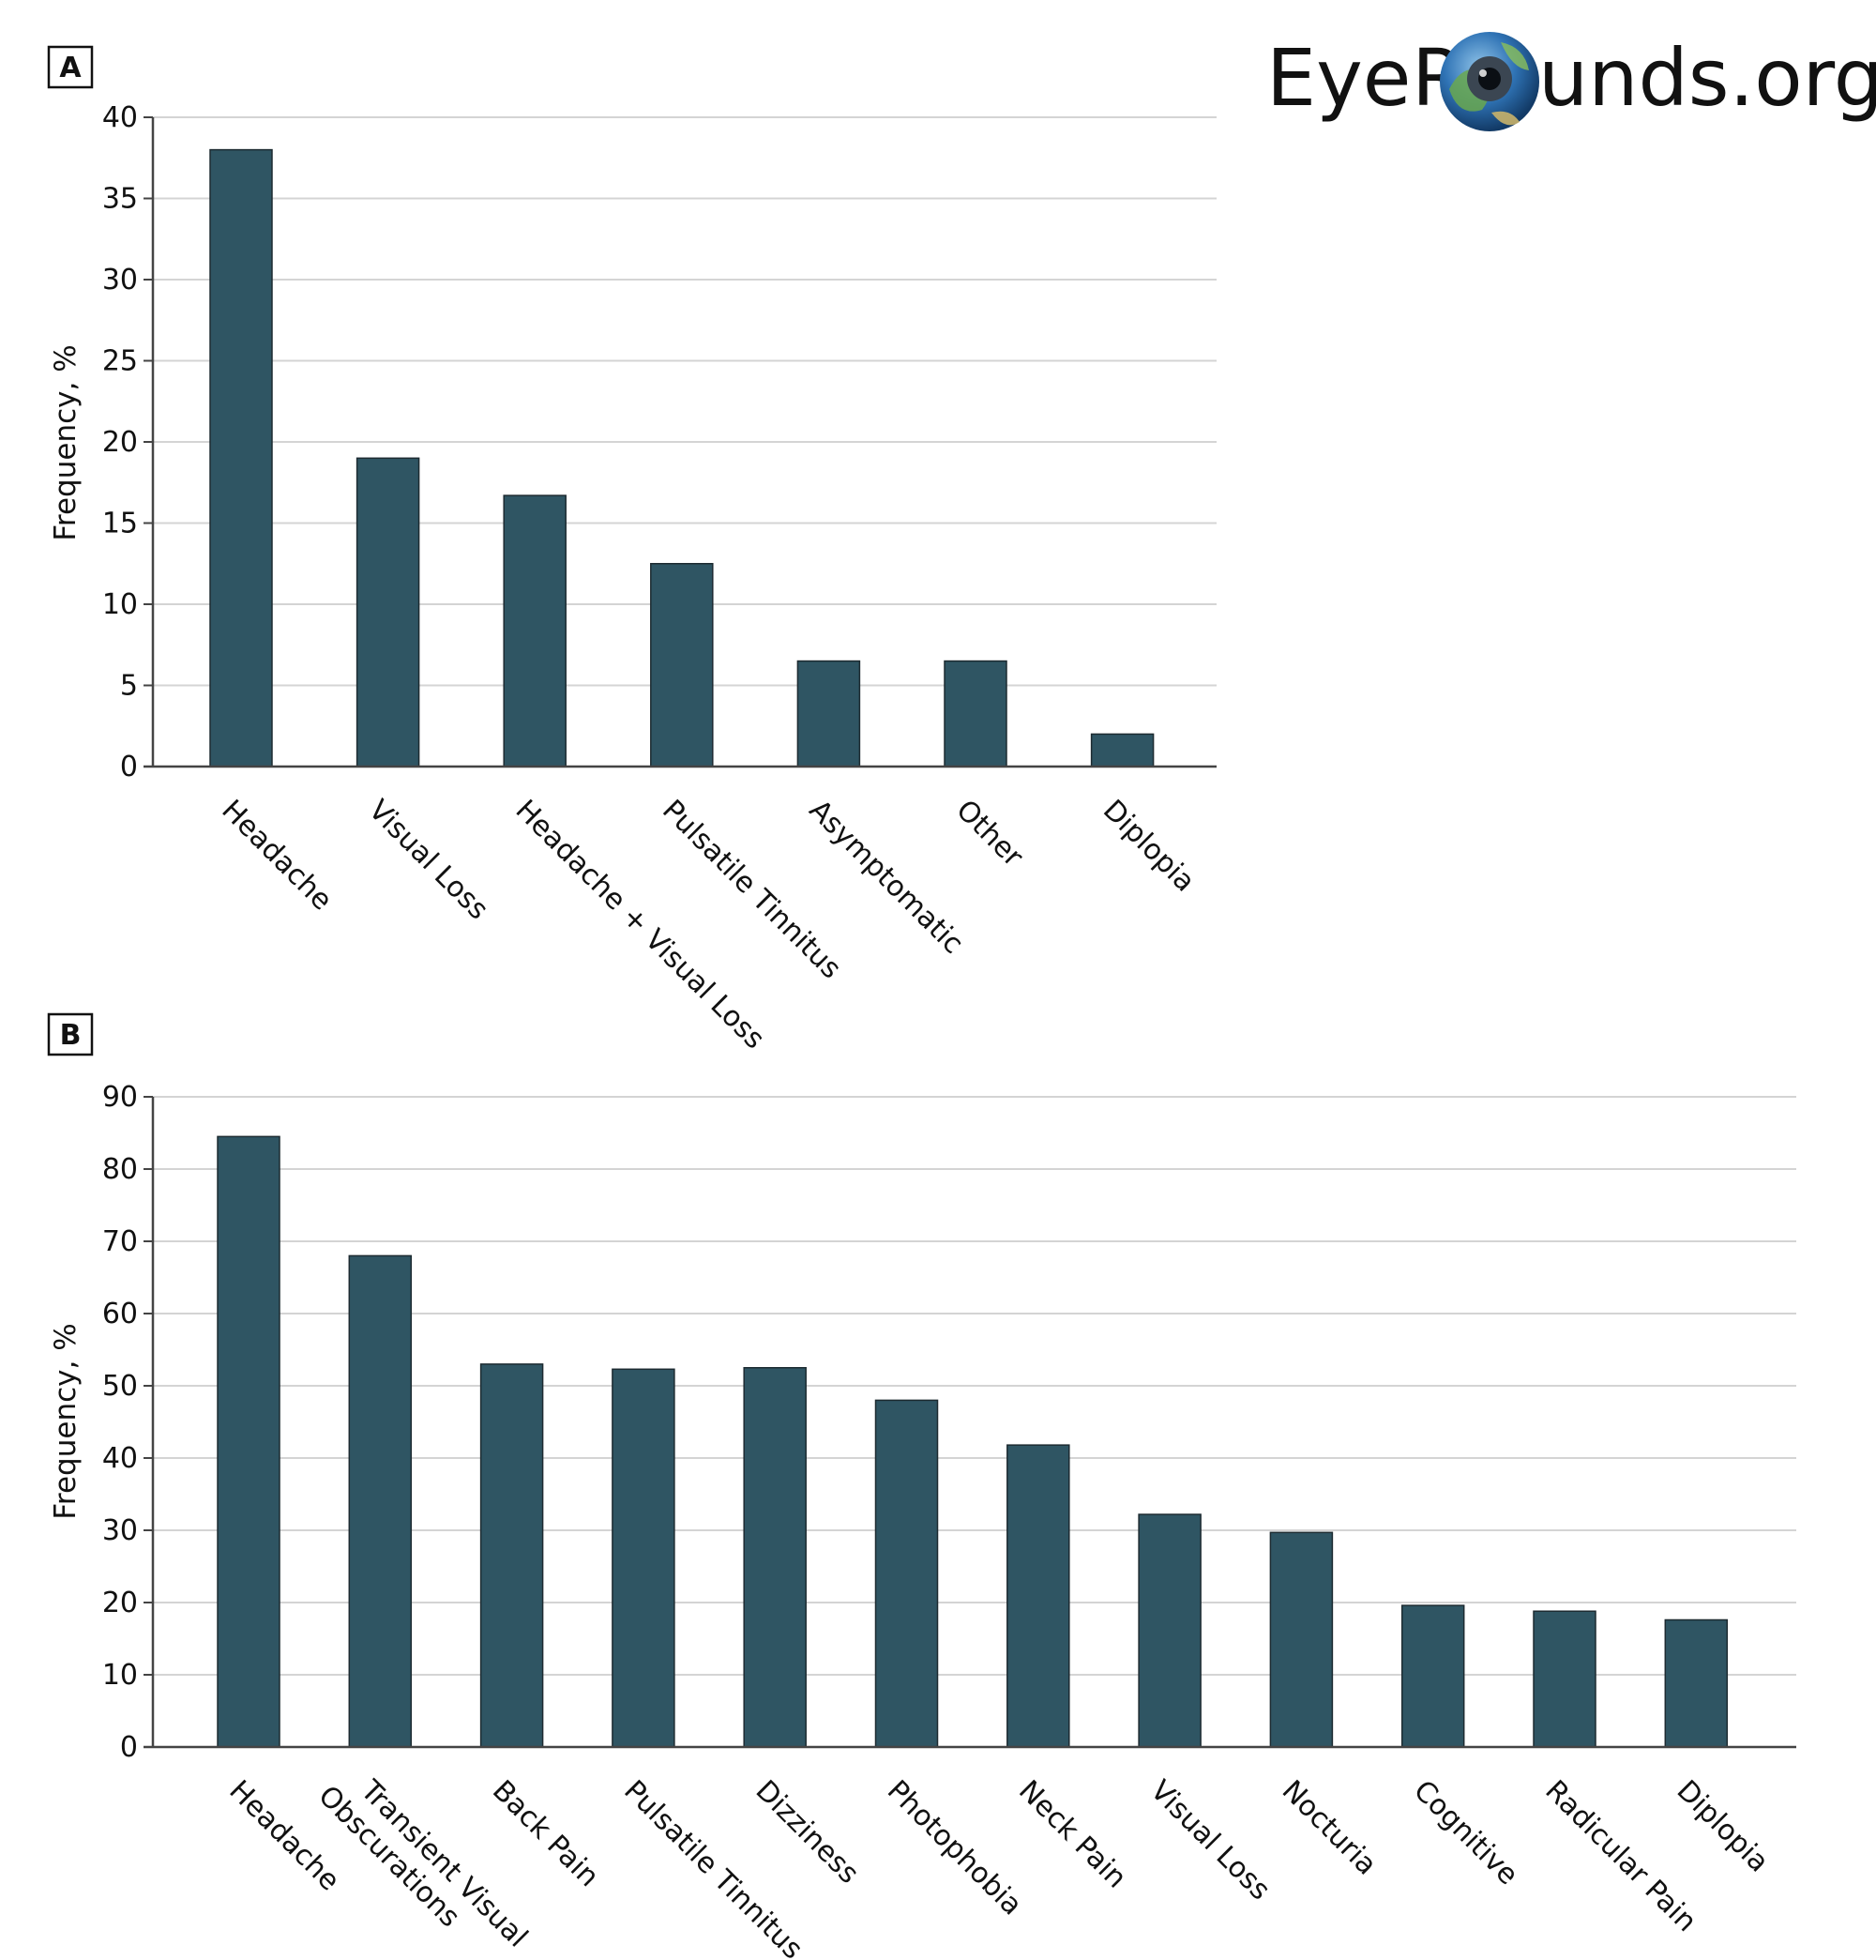  I want to click on y-tick-label: 15, so click(120, 524).